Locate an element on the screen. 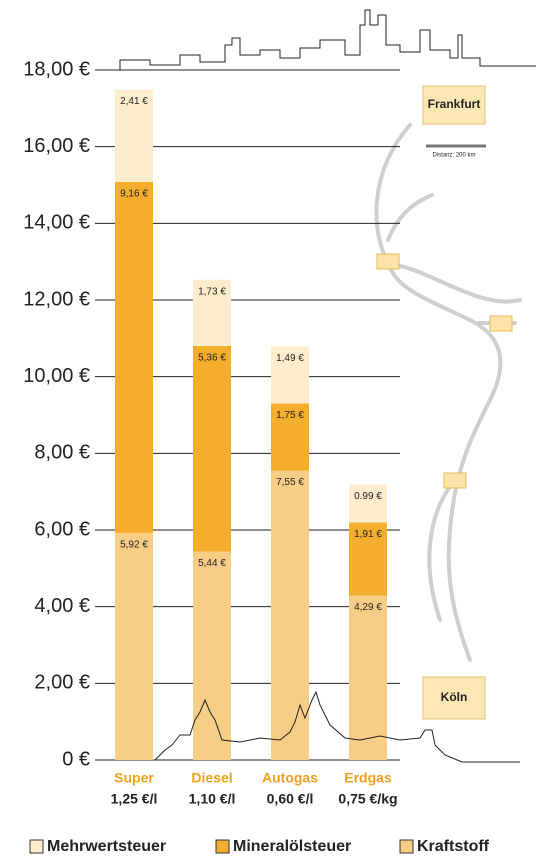 This screenshot has height=858, width=536. value-label: 5,36 € is located at coordinates (212, 358).